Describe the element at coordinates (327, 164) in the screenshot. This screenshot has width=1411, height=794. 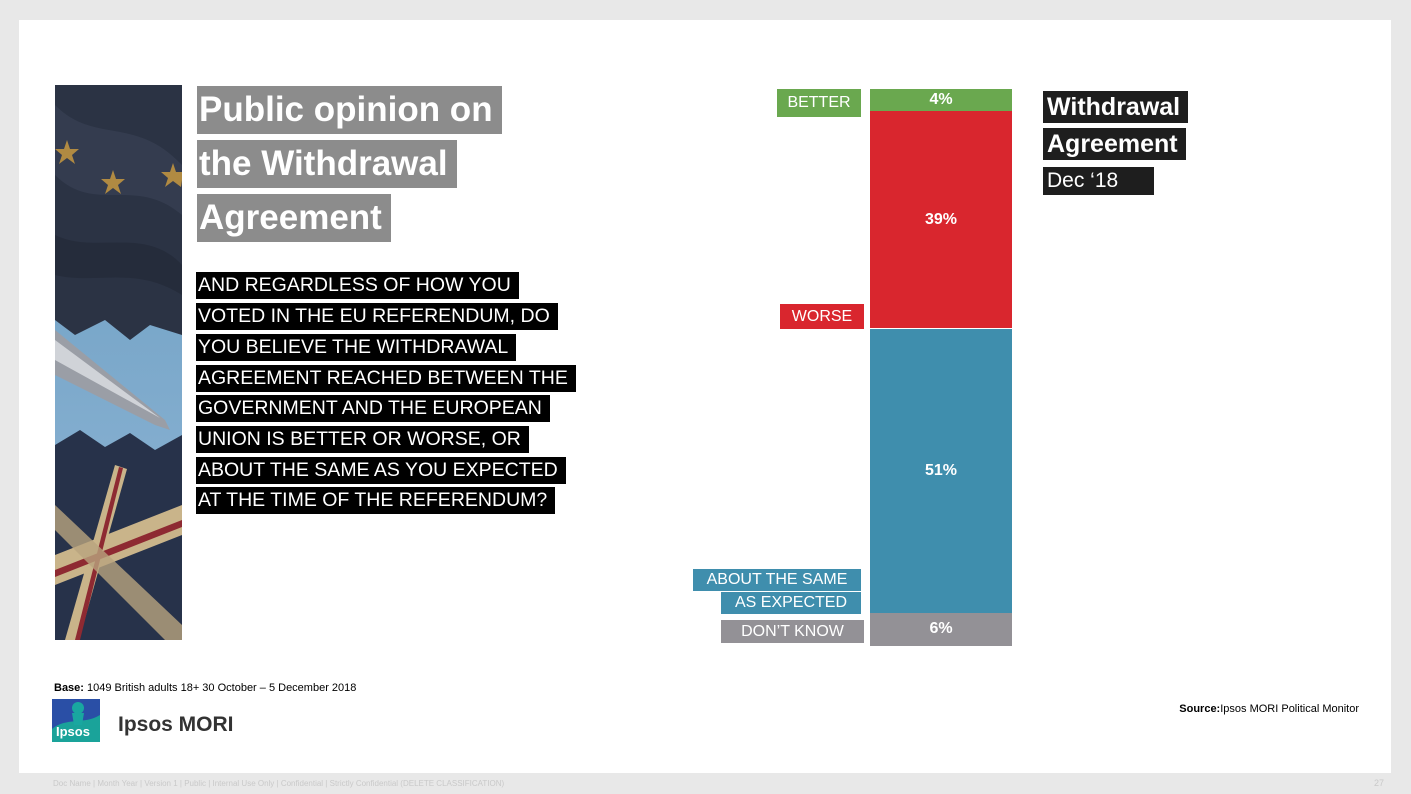
I see `title-line-2: the Withdrawal` at that location.